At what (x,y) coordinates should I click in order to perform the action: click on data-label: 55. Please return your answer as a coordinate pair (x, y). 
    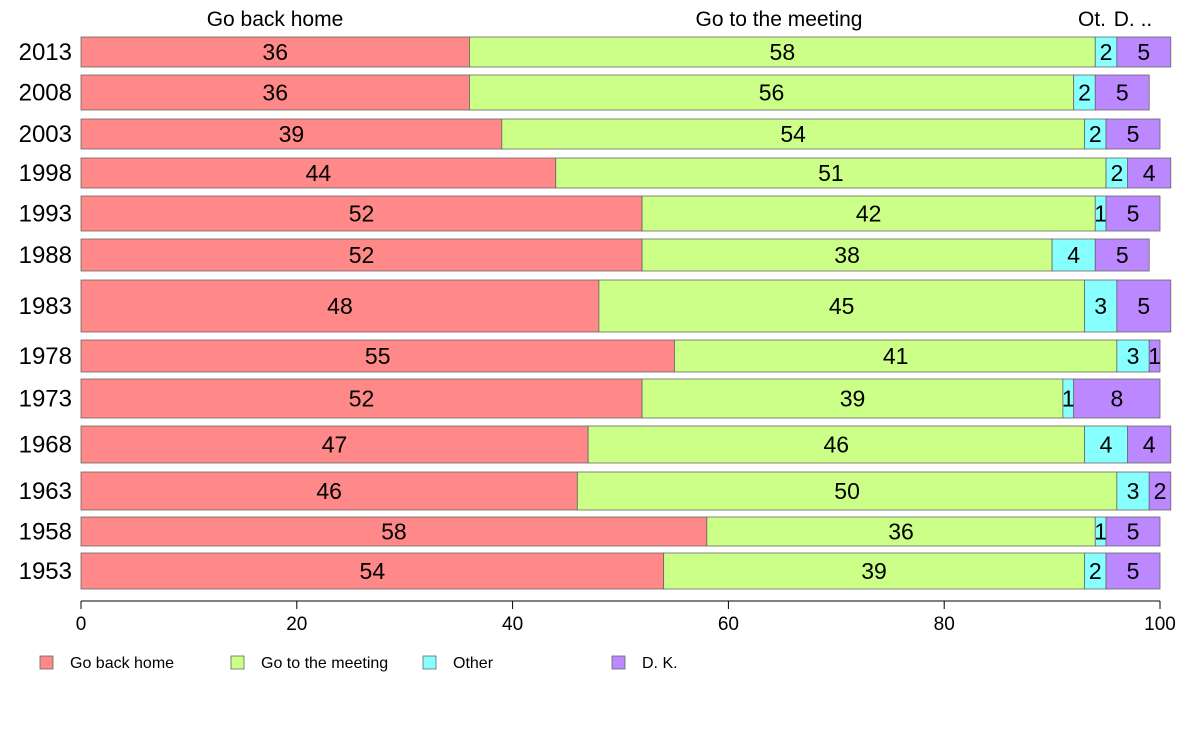
    Looking at the image, I should click on (378, 356).